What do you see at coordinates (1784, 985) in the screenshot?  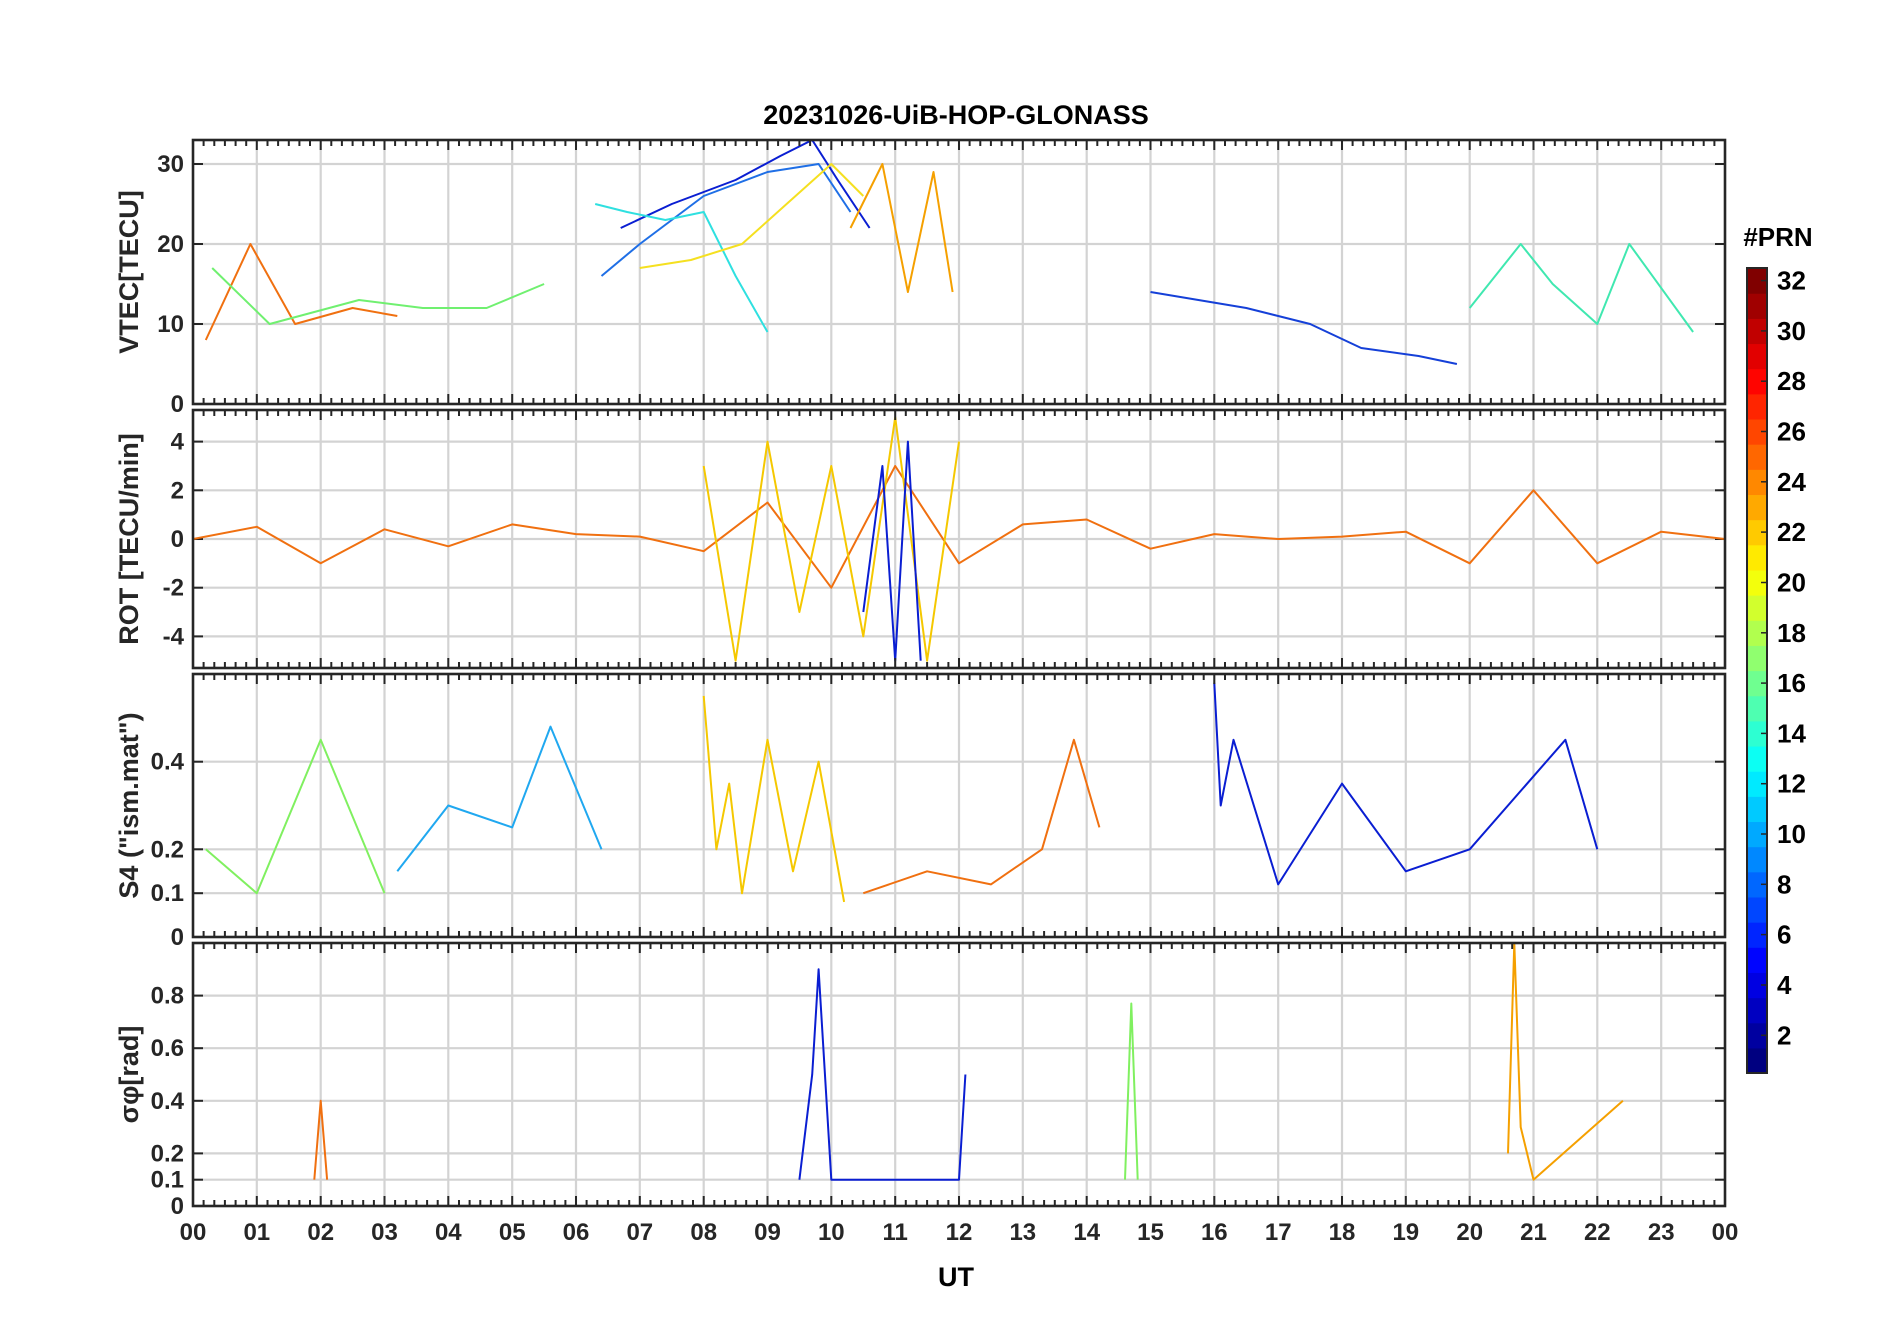 I see `colorbar-tick-label: 4` at bounding box center [1784, 985].